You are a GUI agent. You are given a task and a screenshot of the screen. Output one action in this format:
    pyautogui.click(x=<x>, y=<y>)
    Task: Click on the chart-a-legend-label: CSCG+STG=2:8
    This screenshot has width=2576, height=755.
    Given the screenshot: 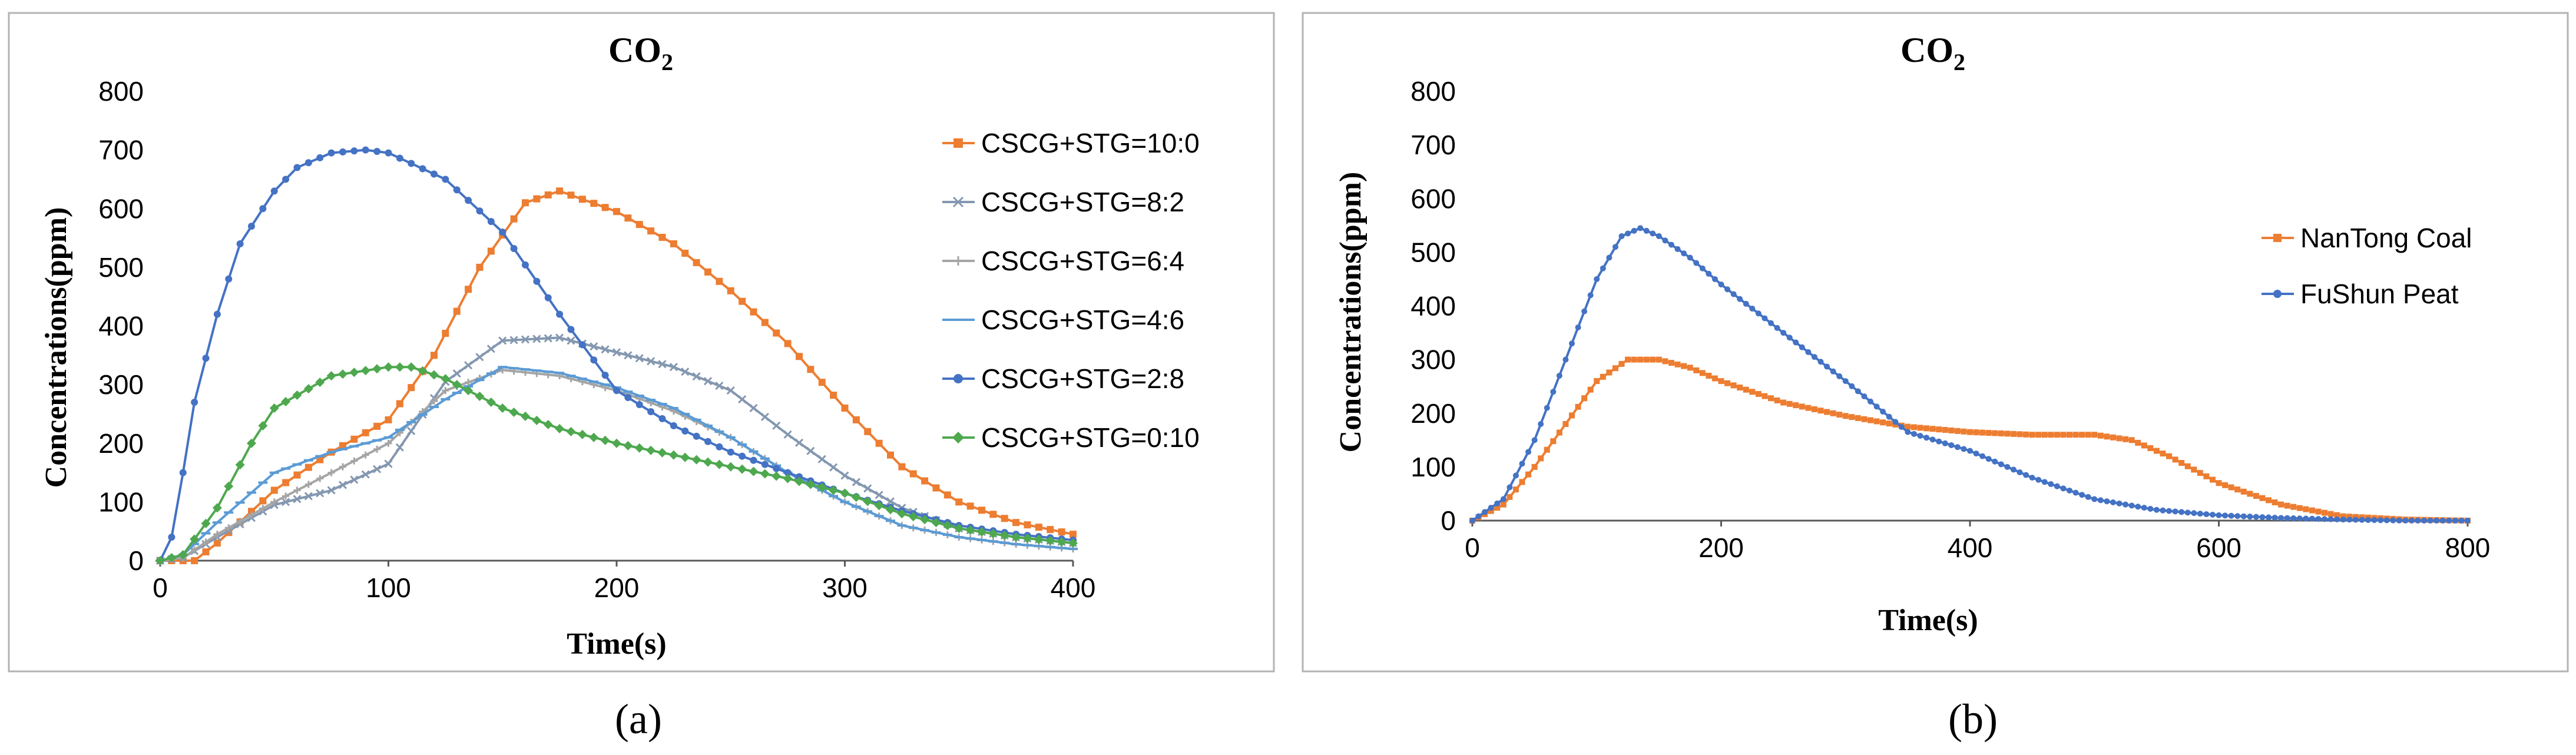 What is the action you would take?
    pyautogui.click(x=1082, y=379)
    